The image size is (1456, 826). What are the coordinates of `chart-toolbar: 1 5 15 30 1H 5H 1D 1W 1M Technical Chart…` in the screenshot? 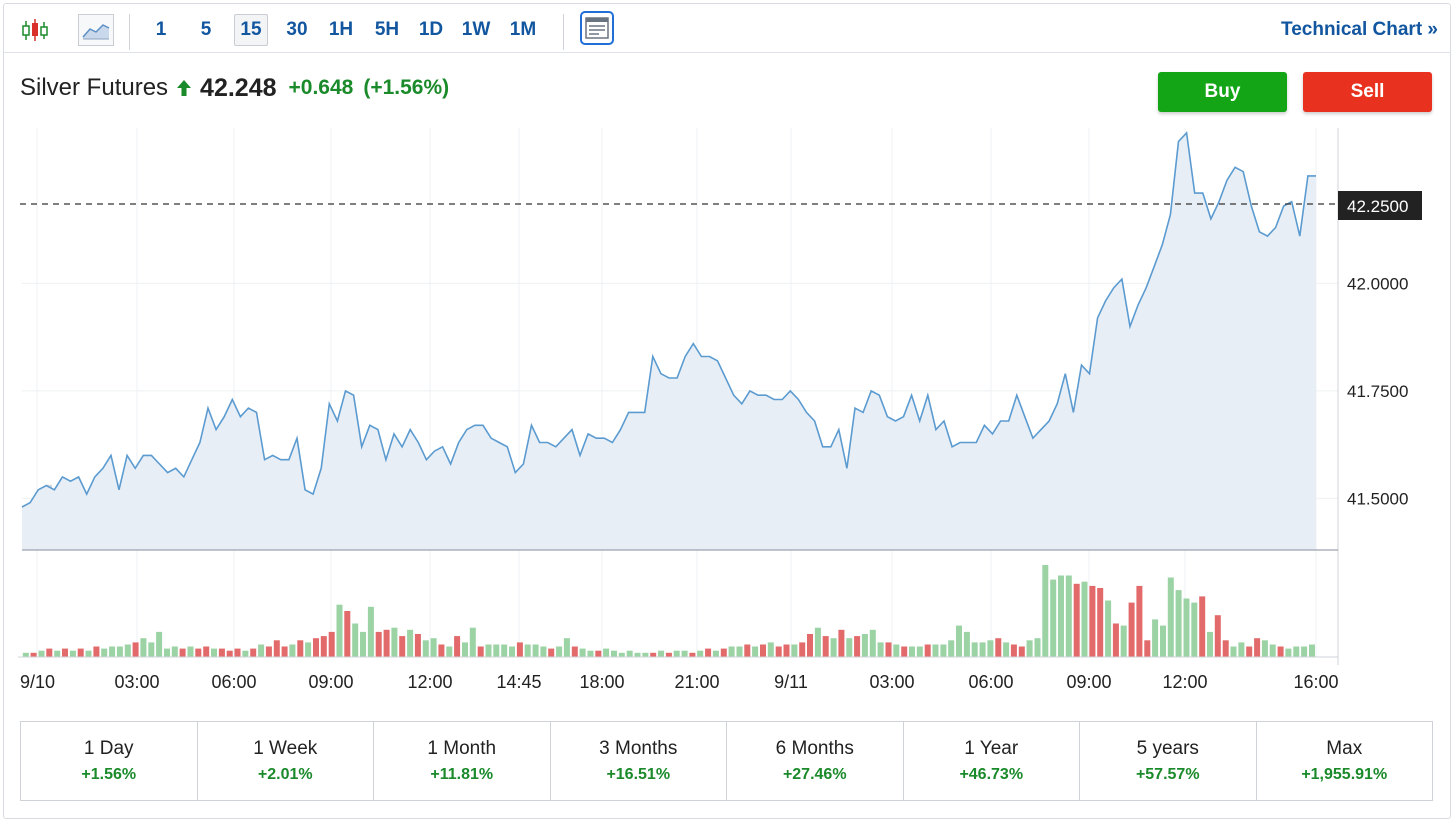 It's located at (727, 28).